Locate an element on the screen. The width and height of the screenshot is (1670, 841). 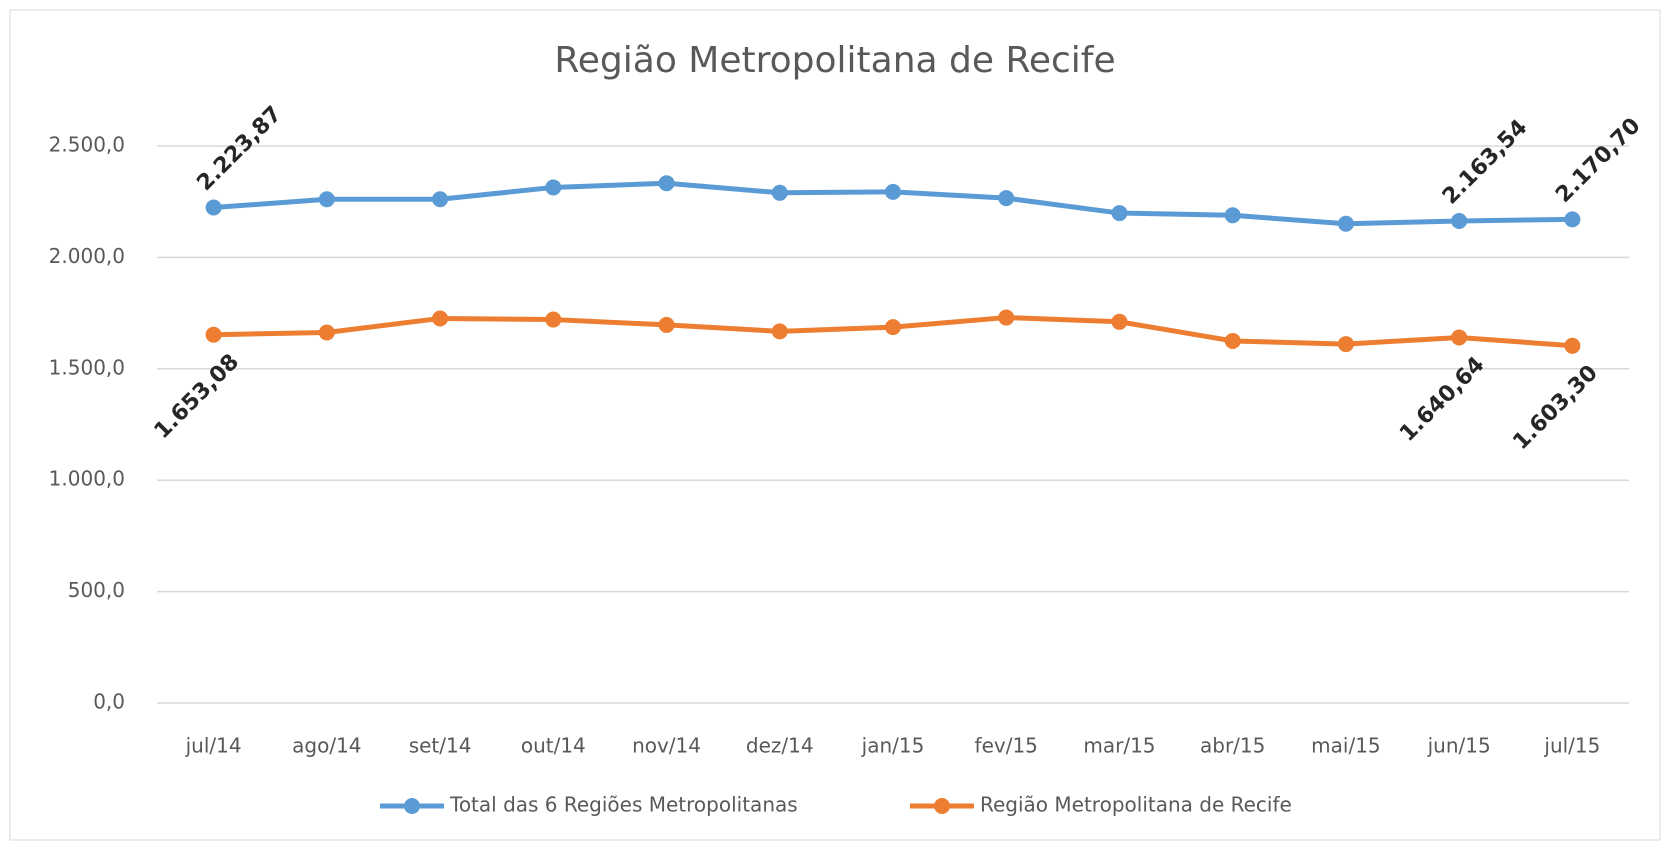
y-tick-label: 1.000,0 is located at coordinates (87, 479).